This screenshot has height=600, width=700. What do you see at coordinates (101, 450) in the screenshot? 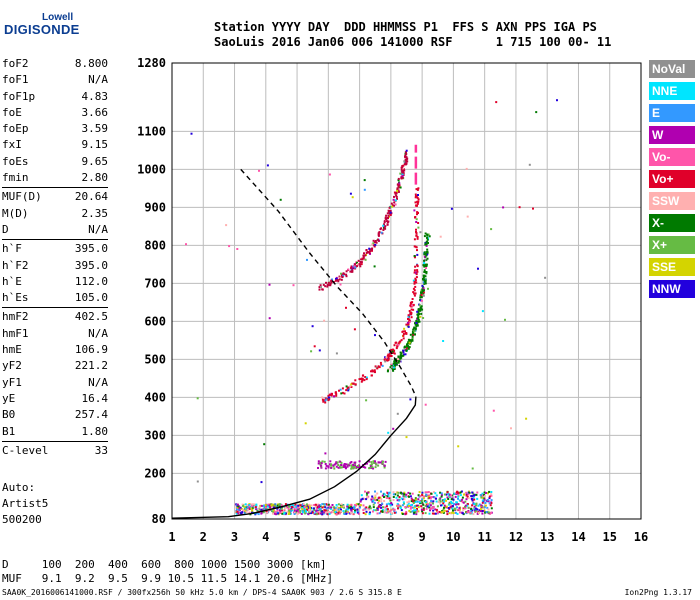
I see `param-value: 33` at bounding box center [101, 450].